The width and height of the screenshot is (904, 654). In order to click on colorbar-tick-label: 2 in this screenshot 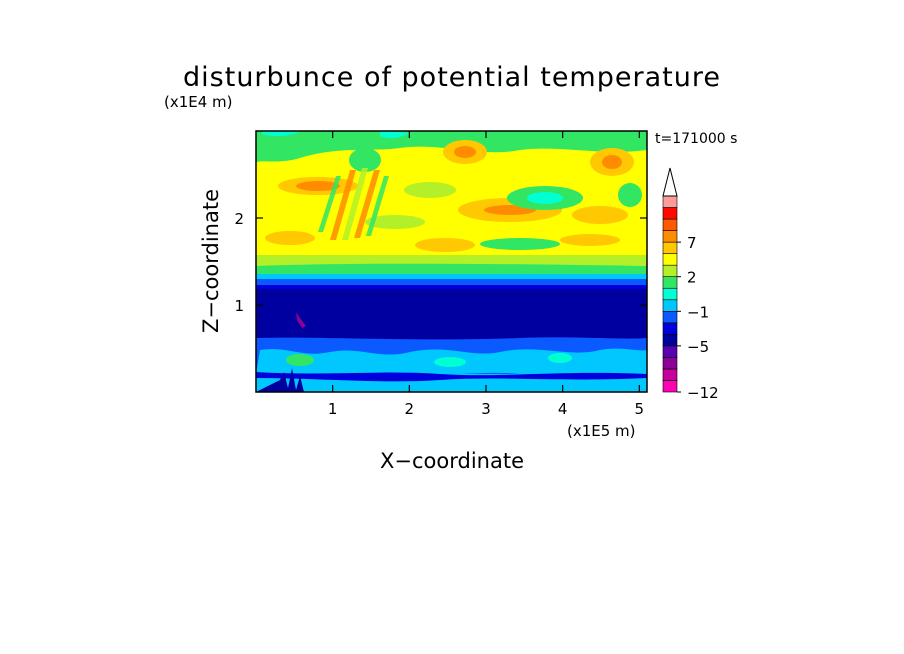, I will do `click(692, 278)`.